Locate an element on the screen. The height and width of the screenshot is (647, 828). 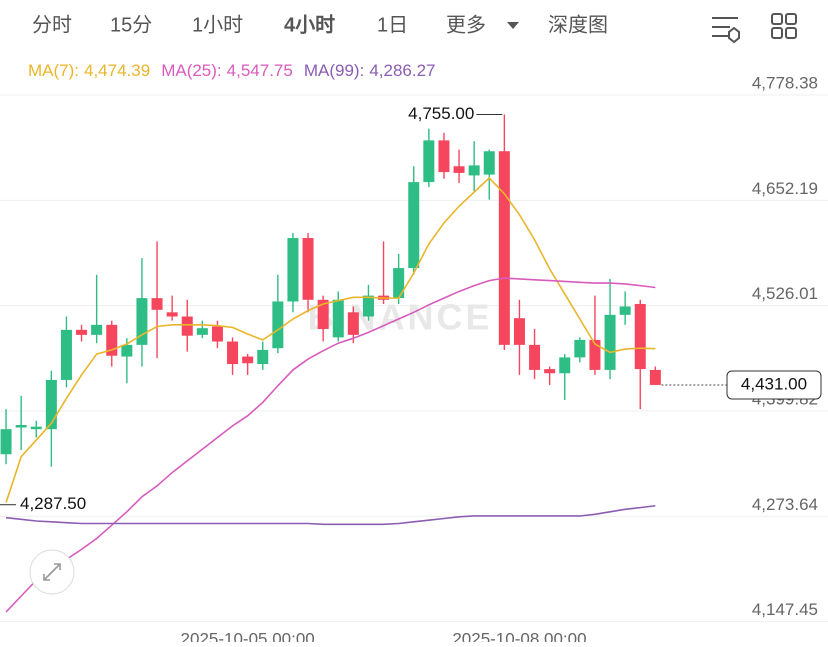
legend-value: 4,286.27 is located at coordinates (402, 70).